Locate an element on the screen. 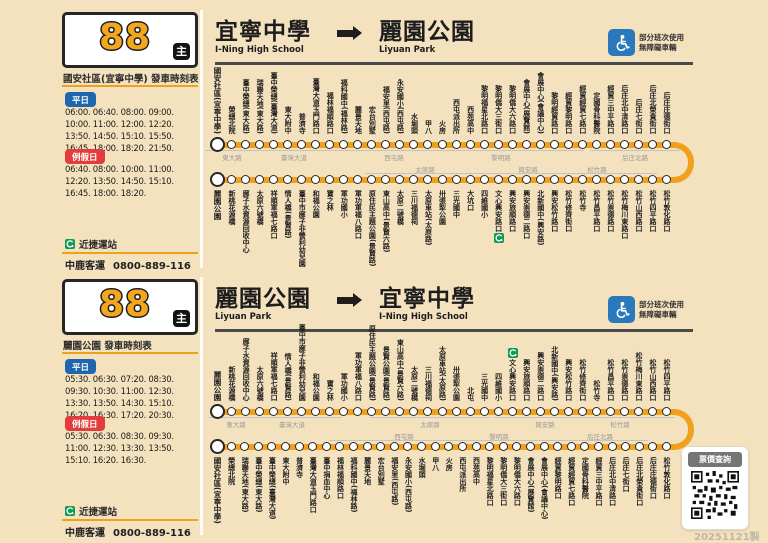 The image size is (768, 543). road-name: 東大路 is located at coordinates (236, 425).